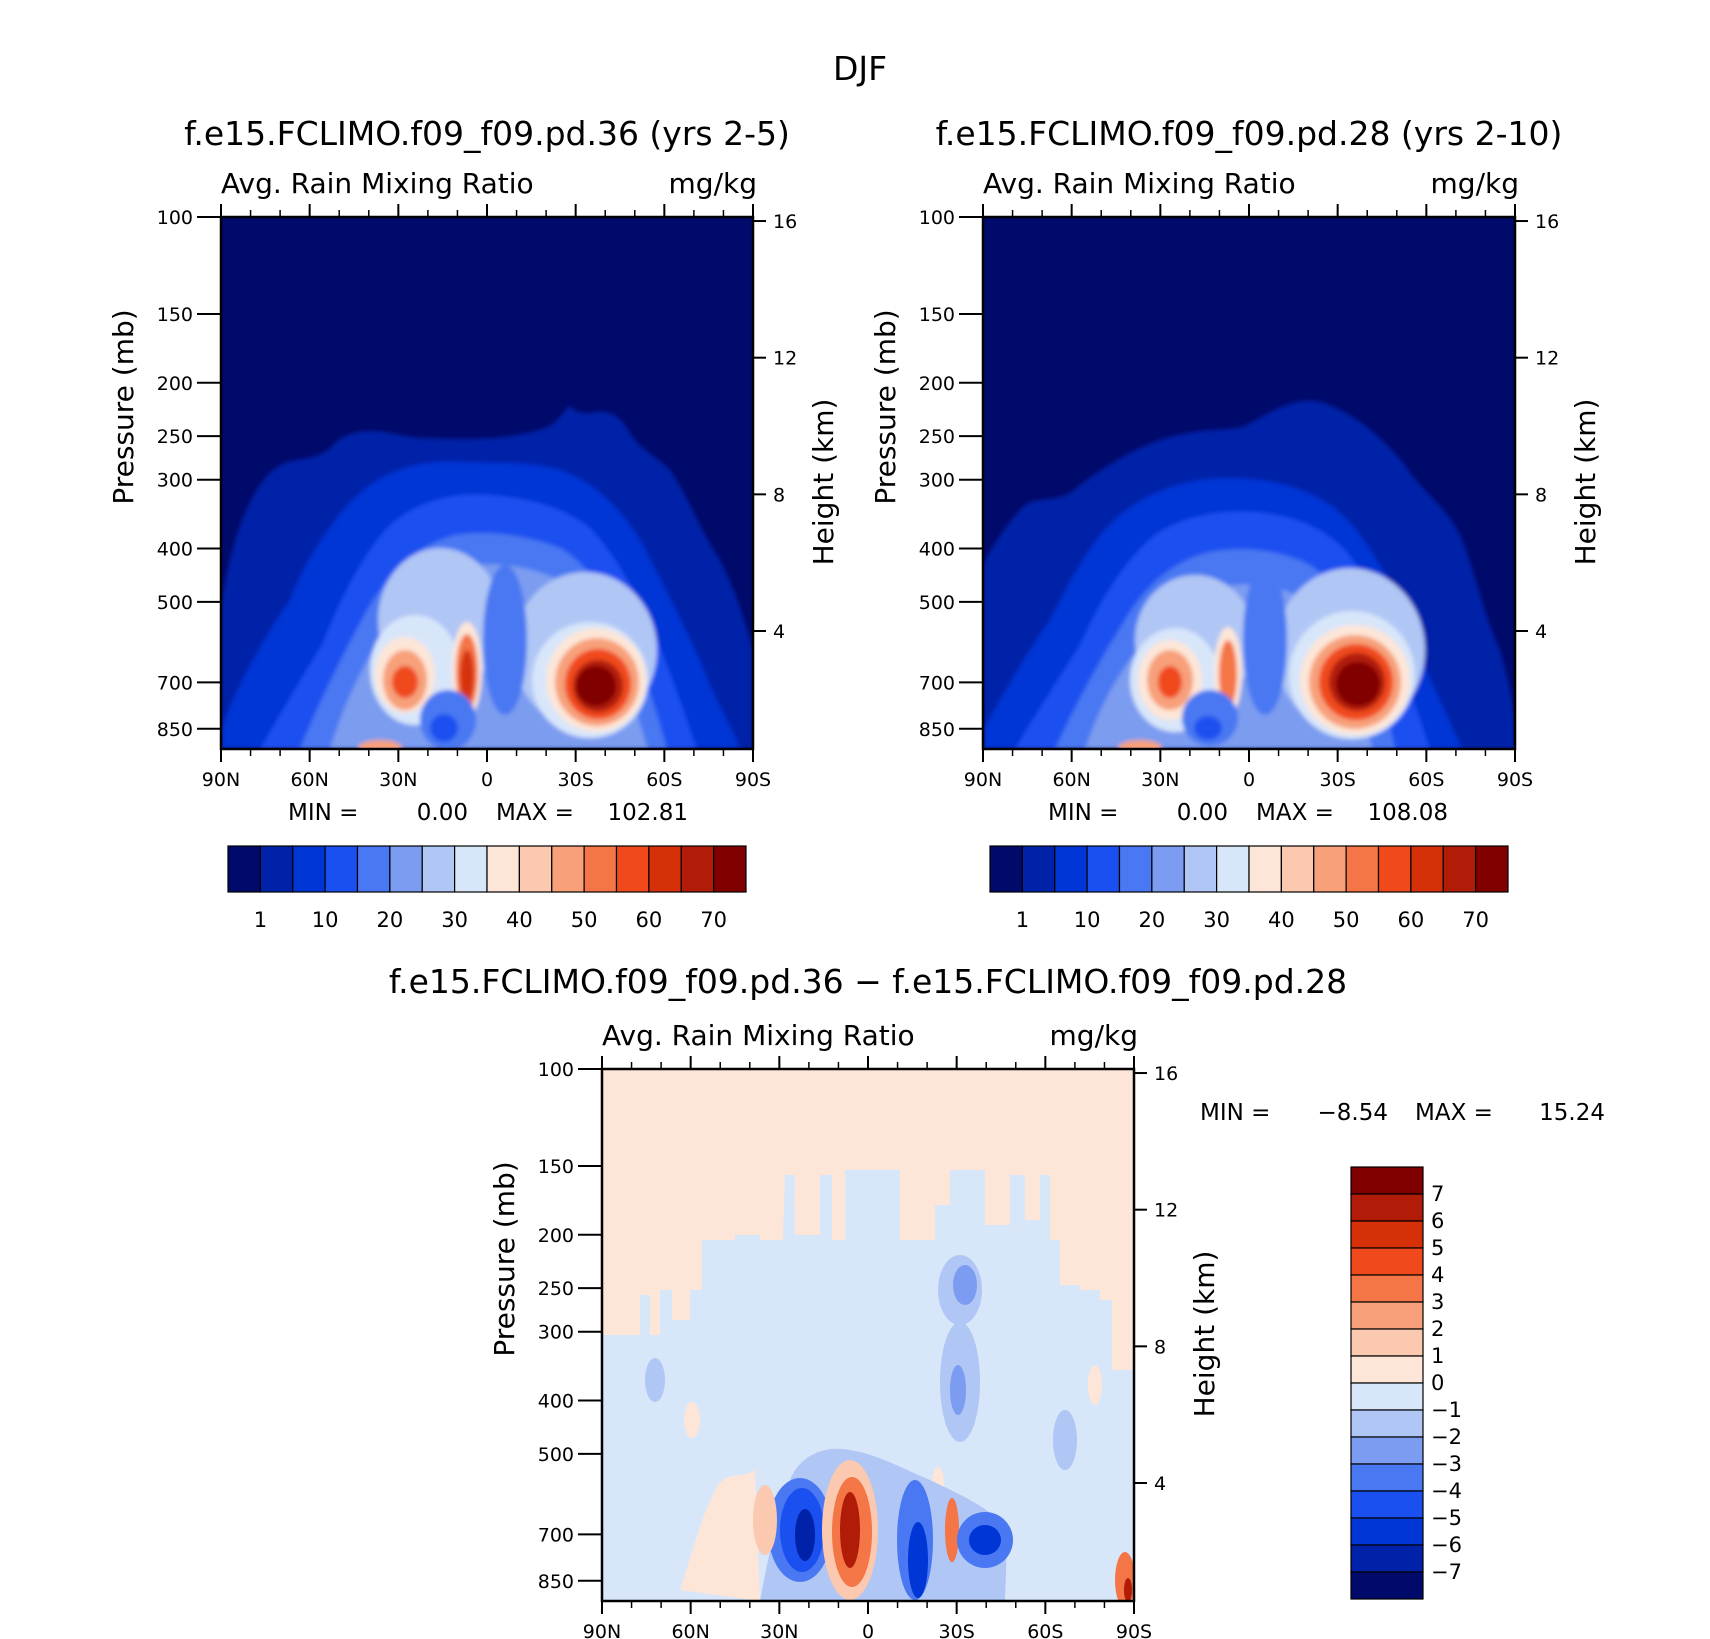  Describe the element at coordinates (1083, 813) in the screenshot. I see `panel-b-min-label: MIN =` at that location.